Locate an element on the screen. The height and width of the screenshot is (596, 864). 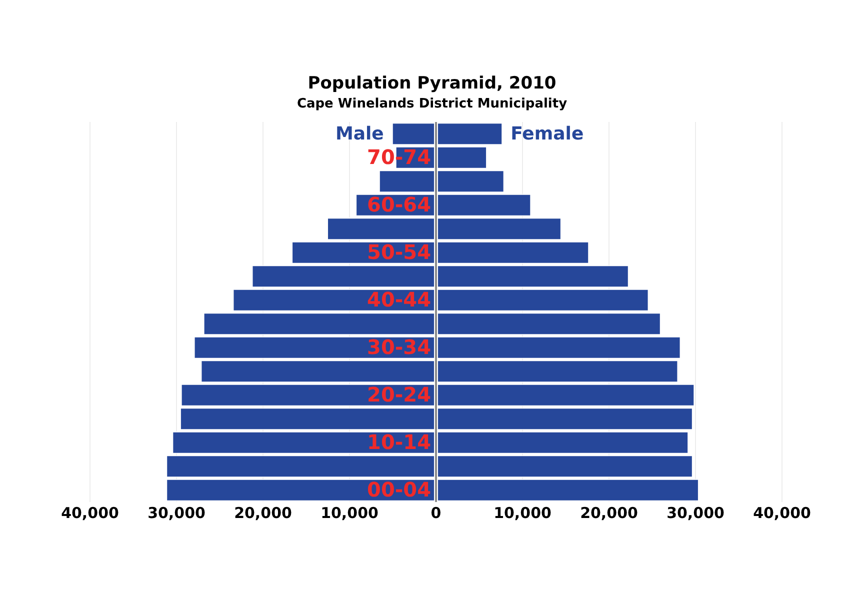
y-tick-label: 10-14 is located at coordinates (399, 442).